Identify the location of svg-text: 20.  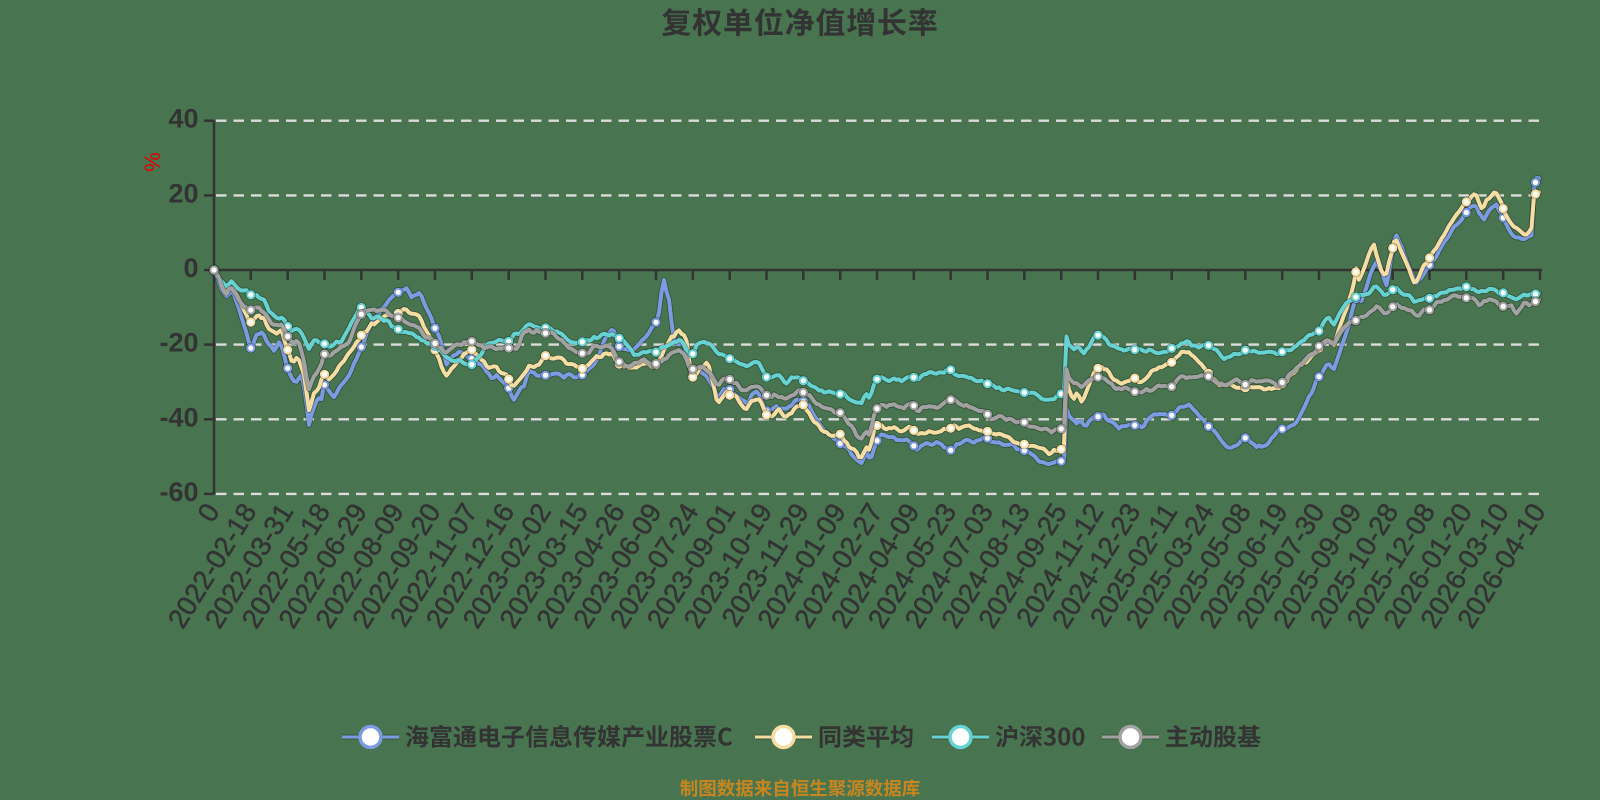
(183, 193).